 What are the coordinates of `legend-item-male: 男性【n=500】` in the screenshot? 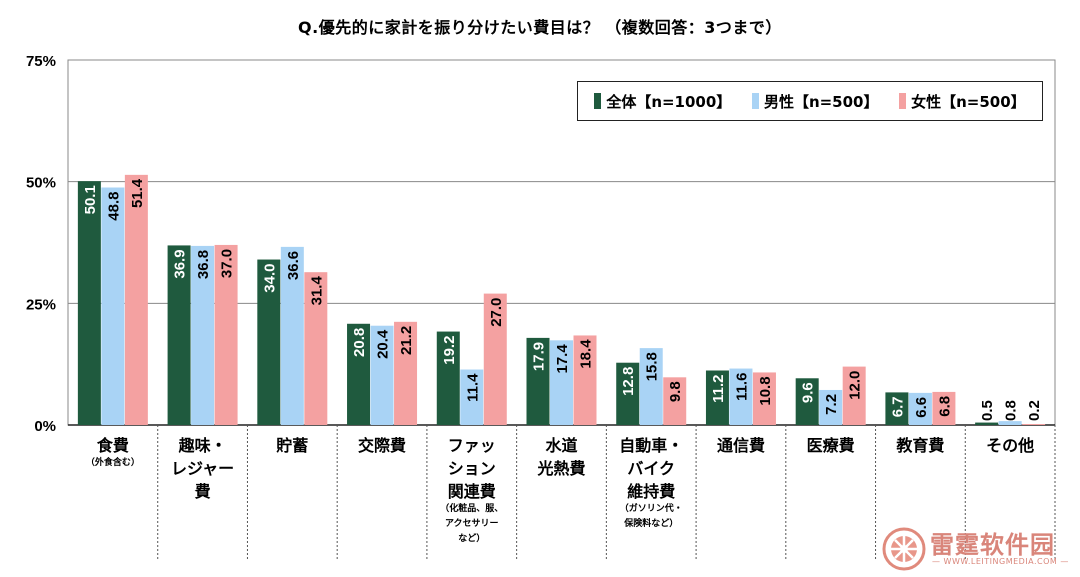 It's located at (815, 101).